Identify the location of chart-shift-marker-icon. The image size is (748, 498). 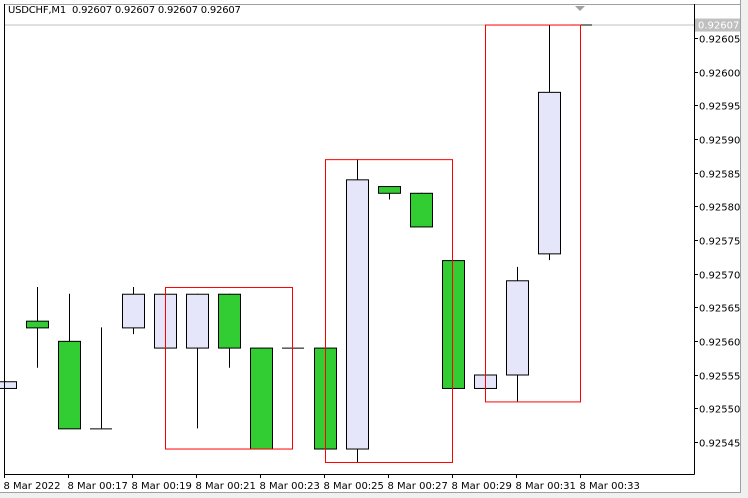
(580, 8).